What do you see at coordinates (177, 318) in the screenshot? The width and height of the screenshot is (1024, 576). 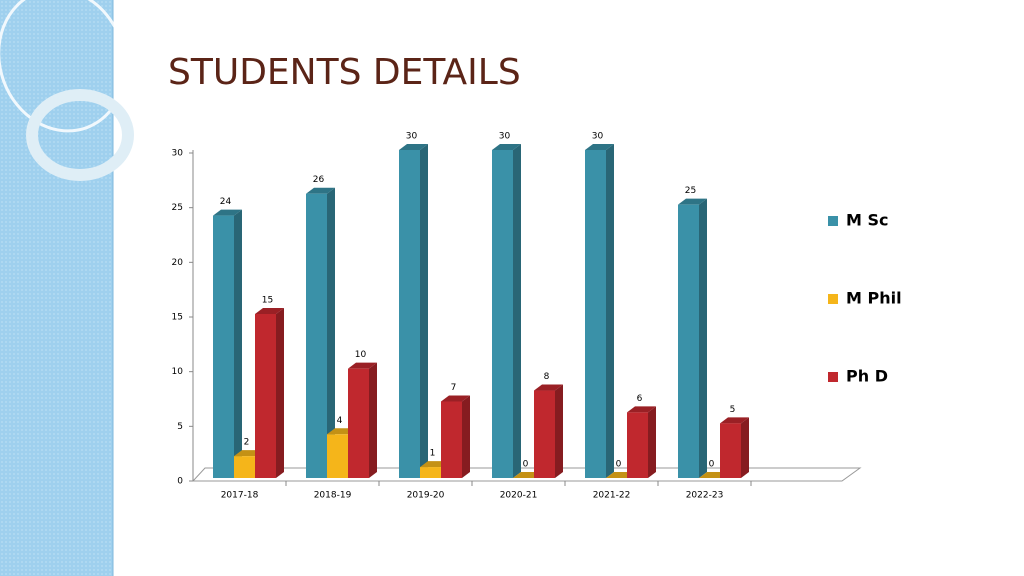 I see `y-tick-label: 15` at bounding box center [177, 318].